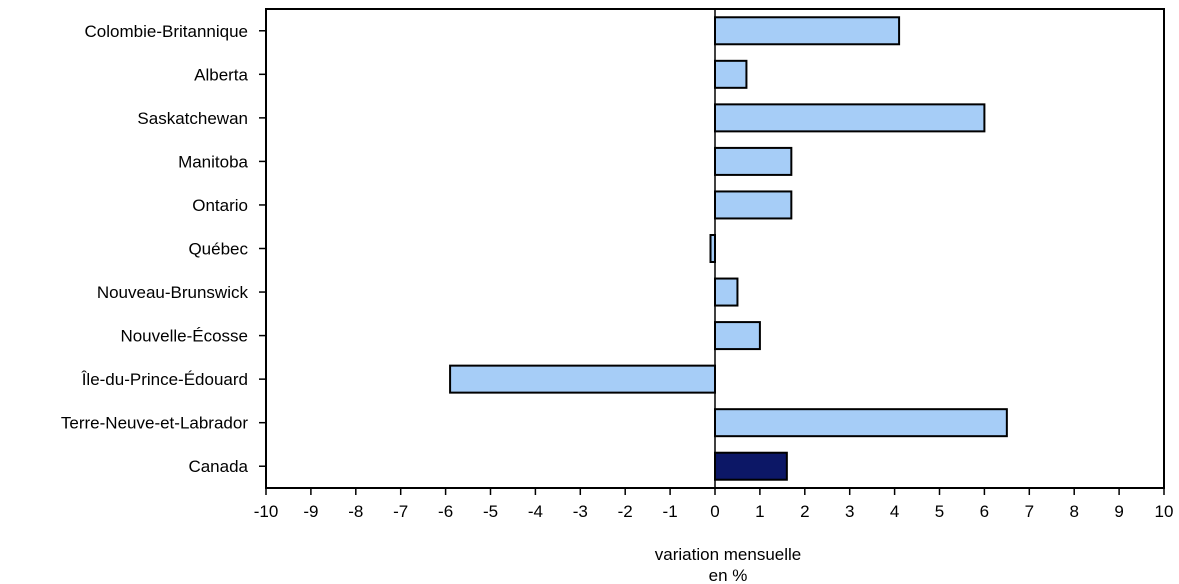  What do you see at coordinates (726, 292) in the screenshot?
I see `bar-nouveau-brunswick` at bounding box center [726, 292].